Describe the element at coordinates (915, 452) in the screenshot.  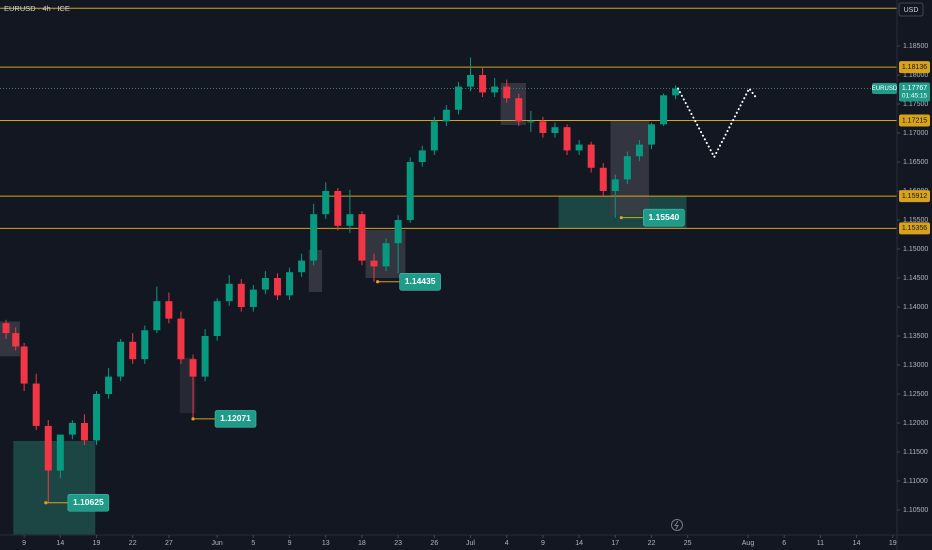
I see `y-tick-label: 1.11500` at that location.